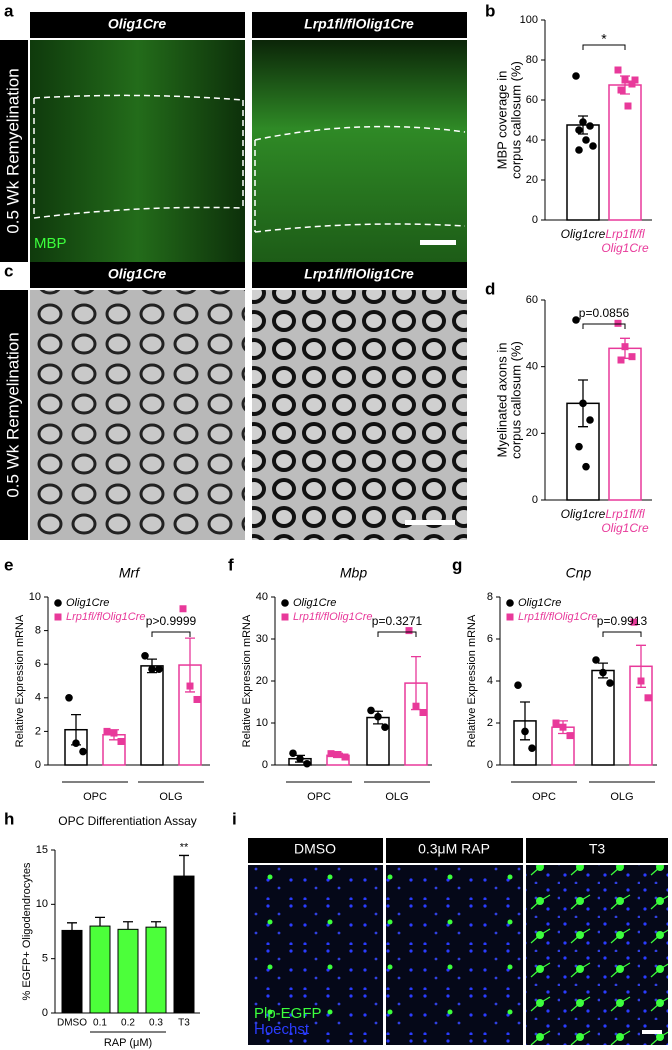 The height and width of the screenshot is (1050, 672). What do you see at coordinates (625, 241) in the screenshot?
I see `x-tick-label: Lrp1fl/fl Olig1Cre` at bounding box center [625, 241].